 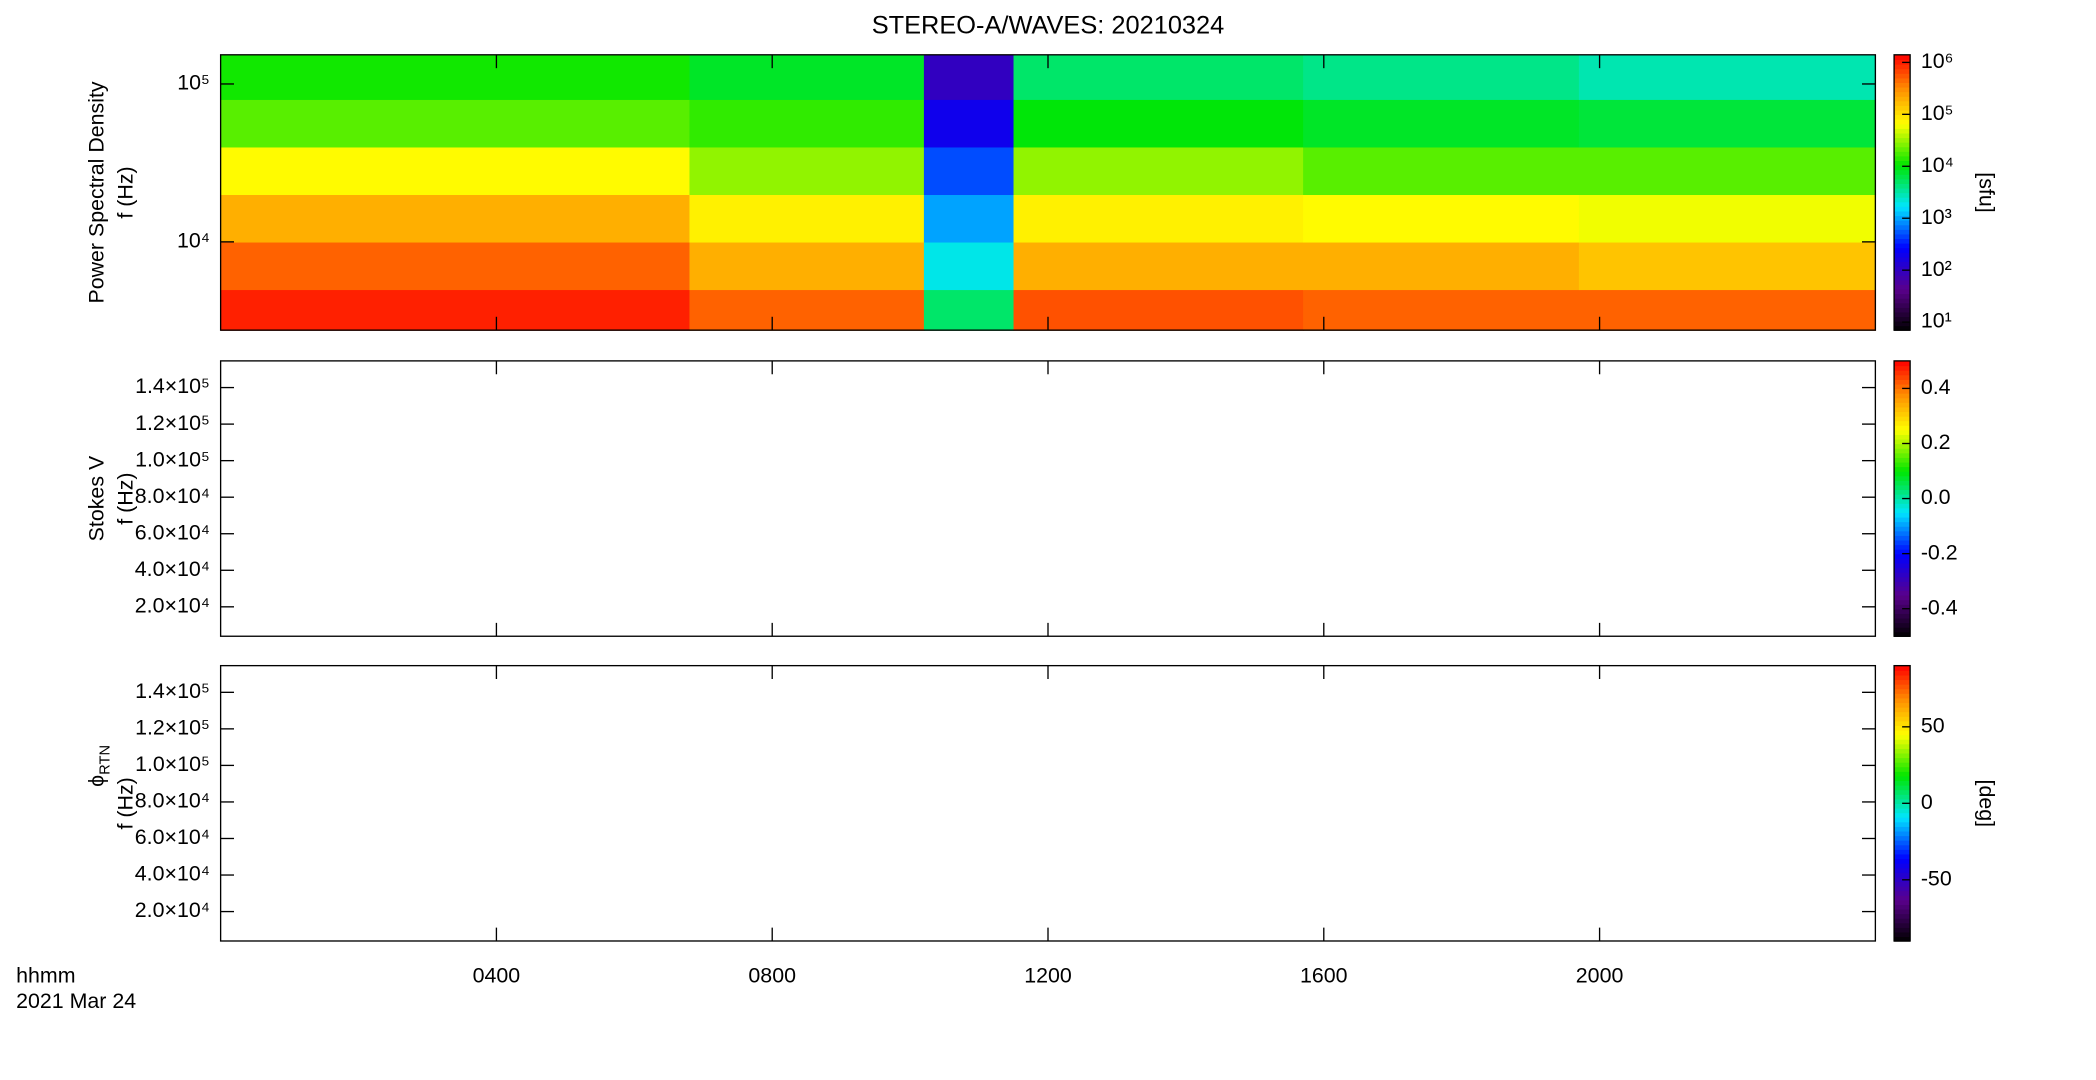 What do you see at coordinates (1048, 976) in the screenshot?
I see `x-tick-label: 1200` at bounding box center [1048, 976].